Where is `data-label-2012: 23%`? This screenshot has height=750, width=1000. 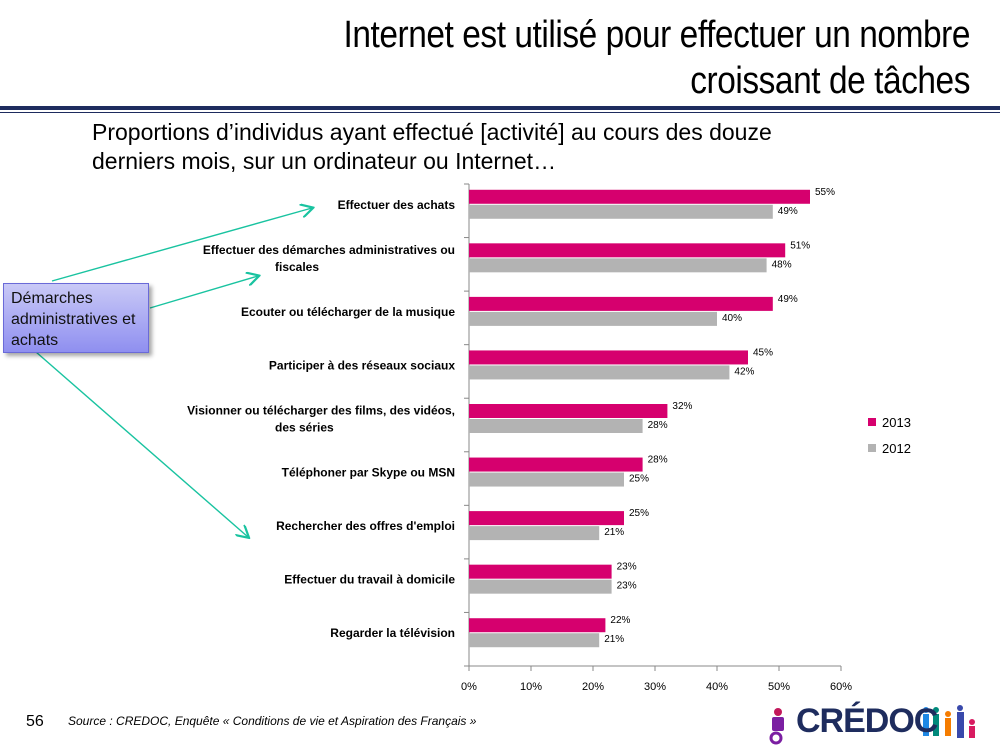 data-label-2012: 23% is located at coordinates (627, 586).